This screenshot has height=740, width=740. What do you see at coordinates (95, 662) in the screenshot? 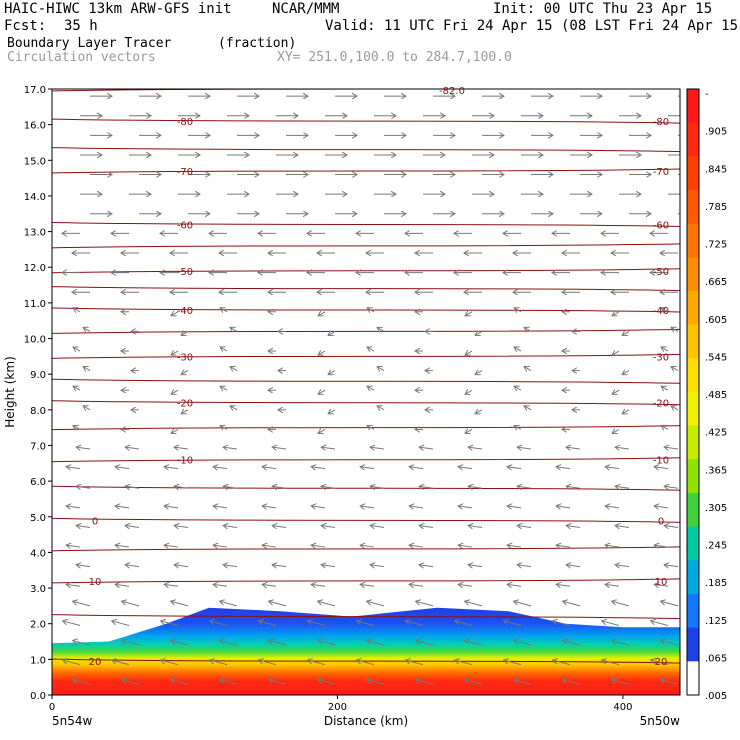
I see `isotherm-label: 20` at bounding box center [95, 662].